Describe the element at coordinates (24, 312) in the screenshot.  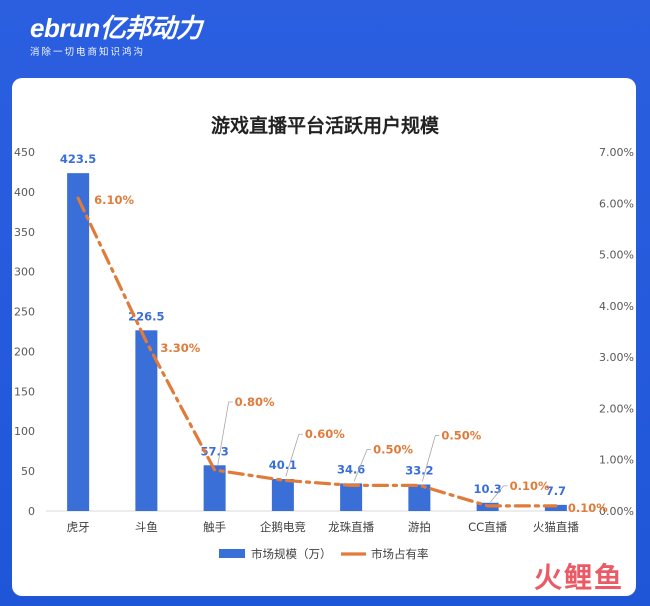
I see `y-left-tick-label: 250` at that location.